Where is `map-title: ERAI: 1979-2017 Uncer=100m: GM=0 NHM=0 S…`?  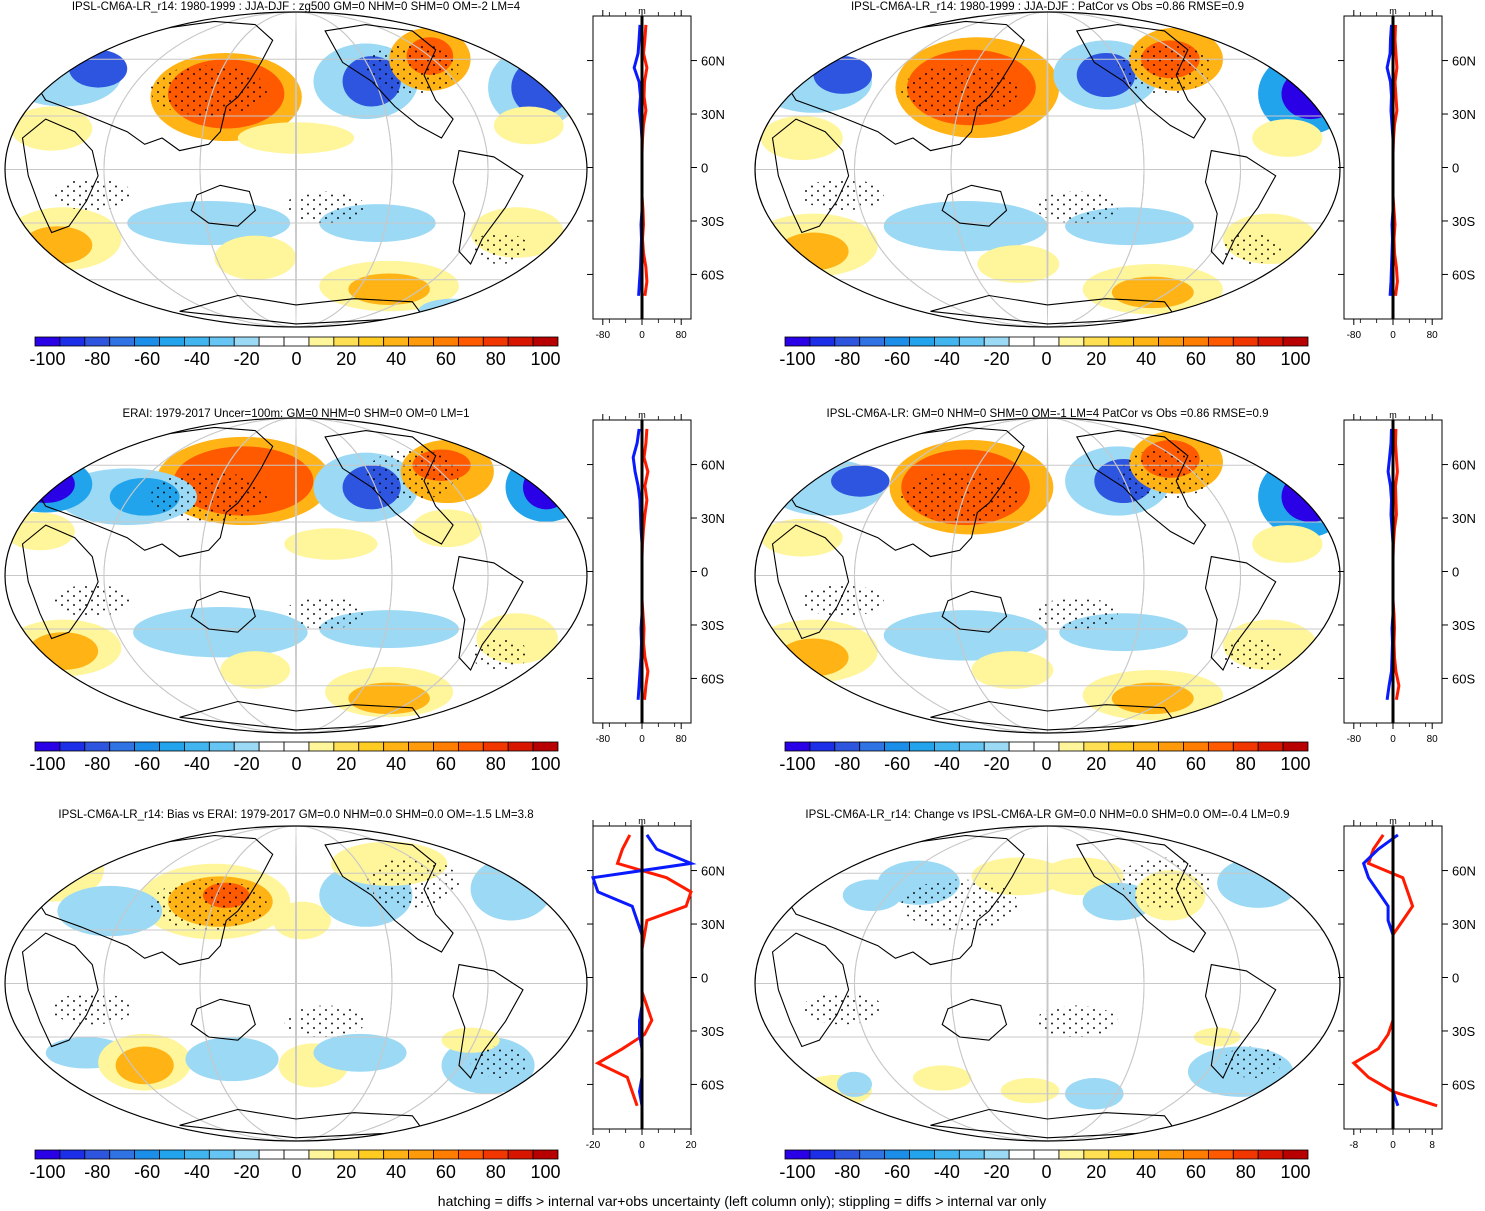
map-title: ERAI: 1979-2017 Uncer=100m: GM=0 NHM=0 S… is located at coordinates (295, 414).